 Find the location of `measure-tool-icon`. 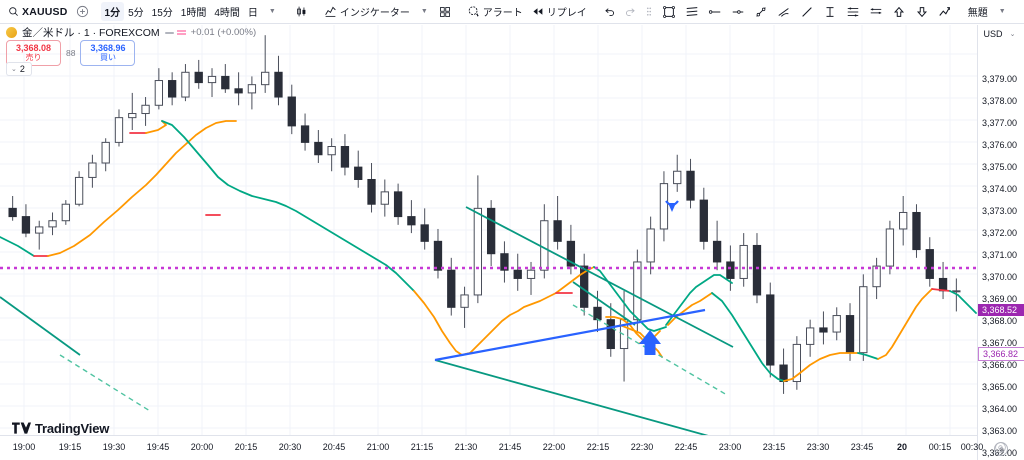

measure-tool-icon is located at coordinates (830, 11).